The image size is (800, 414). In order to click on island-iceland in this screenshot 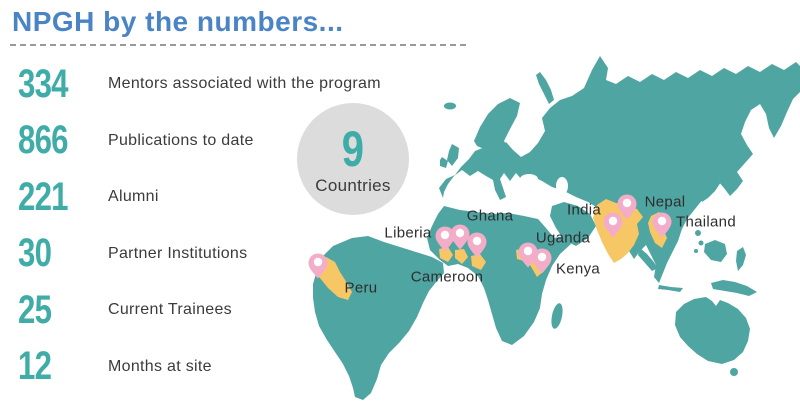, I will do `click(450, 106)`.